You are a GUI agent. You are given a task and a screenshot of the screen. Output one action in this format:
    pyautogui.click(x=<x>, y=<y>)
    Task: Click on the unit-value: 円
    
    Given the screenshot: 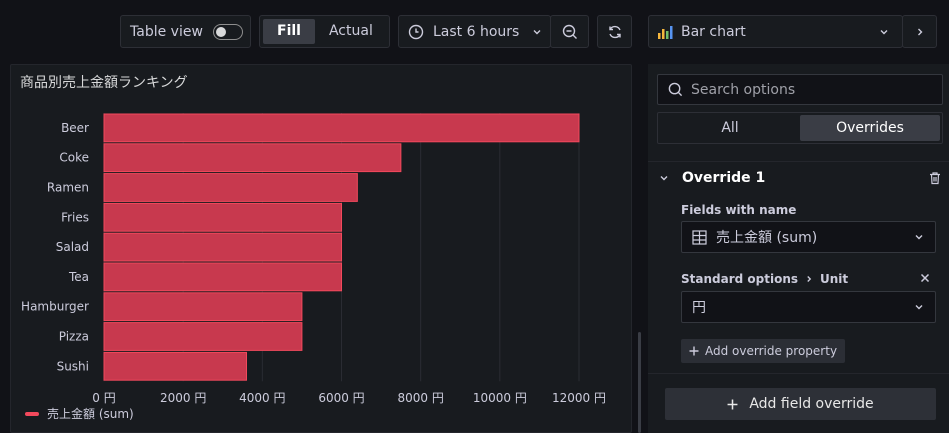 What is the action you would take?
    pyautogui.click(x=699, y=308)
    